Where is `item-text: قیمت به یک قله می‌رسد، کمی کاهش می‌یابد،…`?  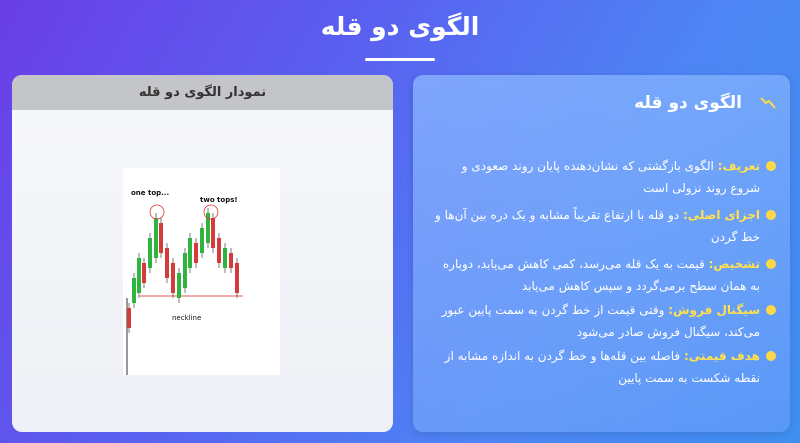 item-text: قیمت به یک قله می‌رسد، کمی کاهش می‌یابد،… is located at coordinates (601, 275).